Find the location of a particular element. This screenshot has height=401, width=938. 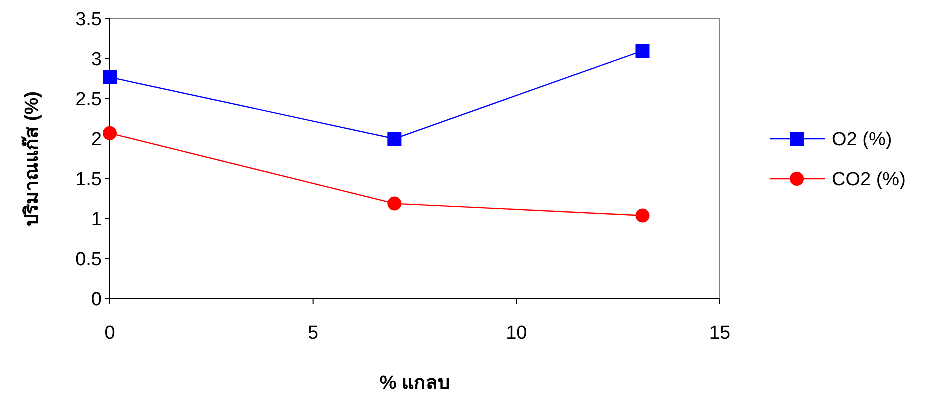

x-axis-title: % แกลบ is located at coordinates (415, 383).